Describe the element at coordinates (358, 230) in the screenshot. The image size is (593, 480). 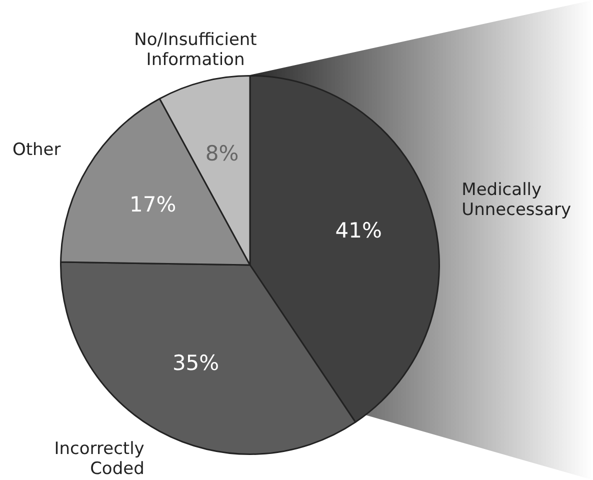
I see `data-label: 41%` at that location.